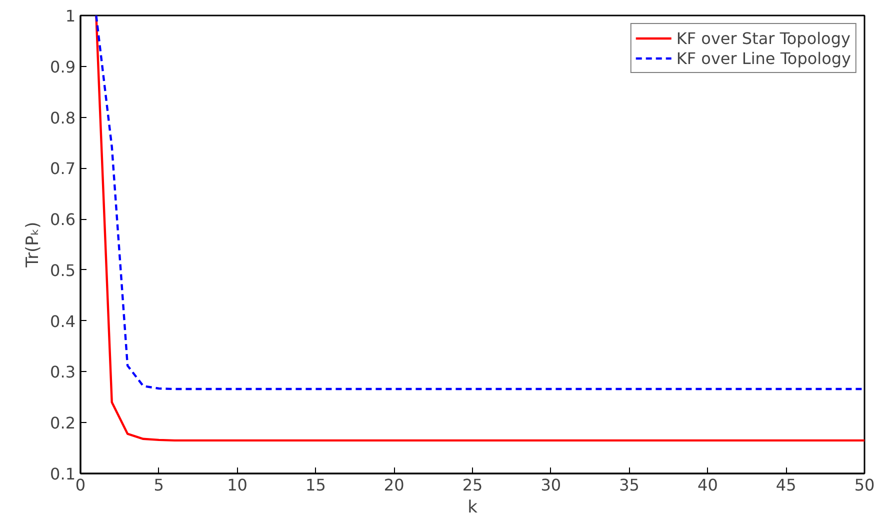 This screenshot has height=520, width=879. What do you see at coordinates (159, 485) in the screenshot?
I see `x-tick-label: 5` at bounding box center [159, 485].